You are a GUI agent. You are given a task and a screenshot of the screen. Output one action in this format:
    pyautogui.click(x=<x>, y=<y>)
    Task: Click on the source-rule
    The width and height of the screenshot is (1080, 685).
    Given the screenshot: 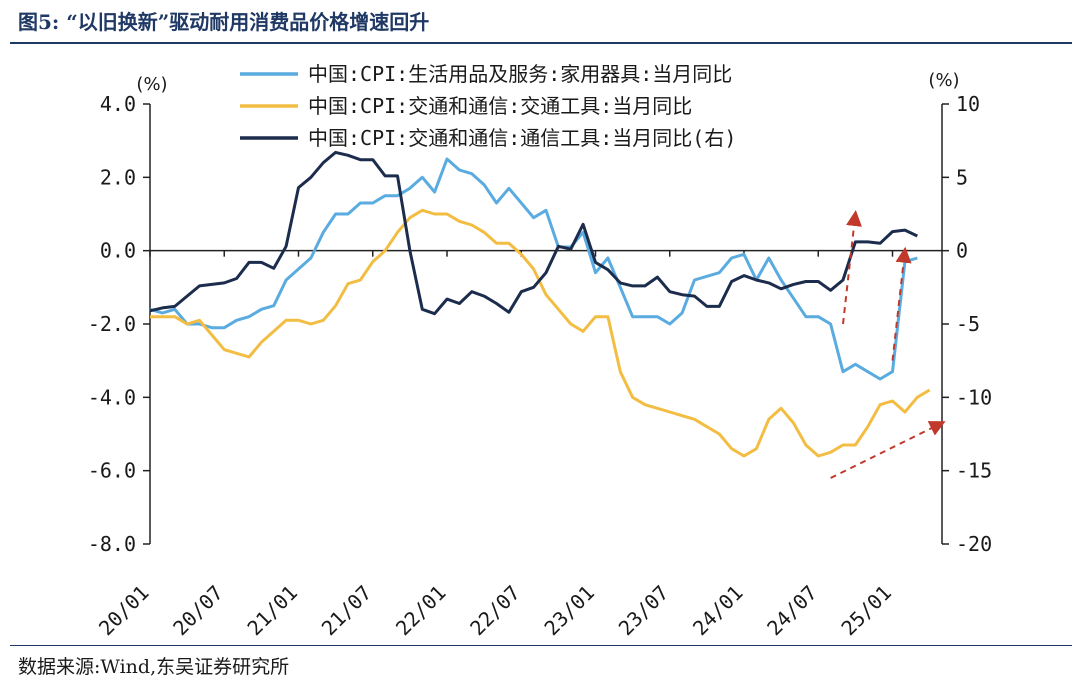 What is the action you would take?
    pyautogui.click(x=541, y=645)
    